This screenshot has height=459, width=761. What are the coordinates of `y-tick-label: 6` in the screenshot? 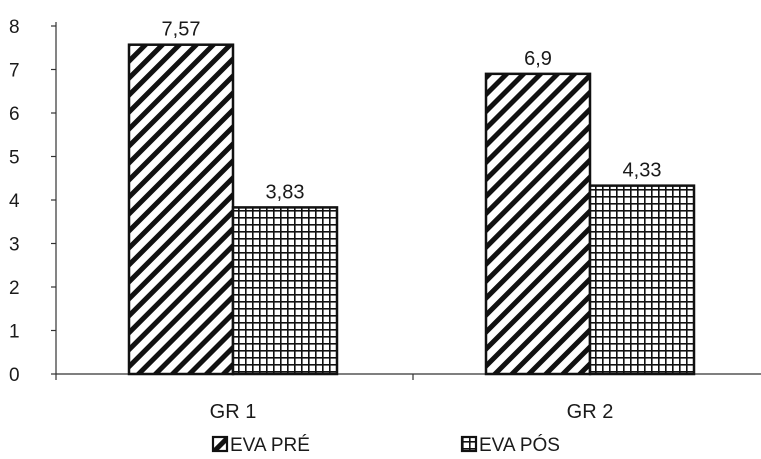 It's located at (14, 114).